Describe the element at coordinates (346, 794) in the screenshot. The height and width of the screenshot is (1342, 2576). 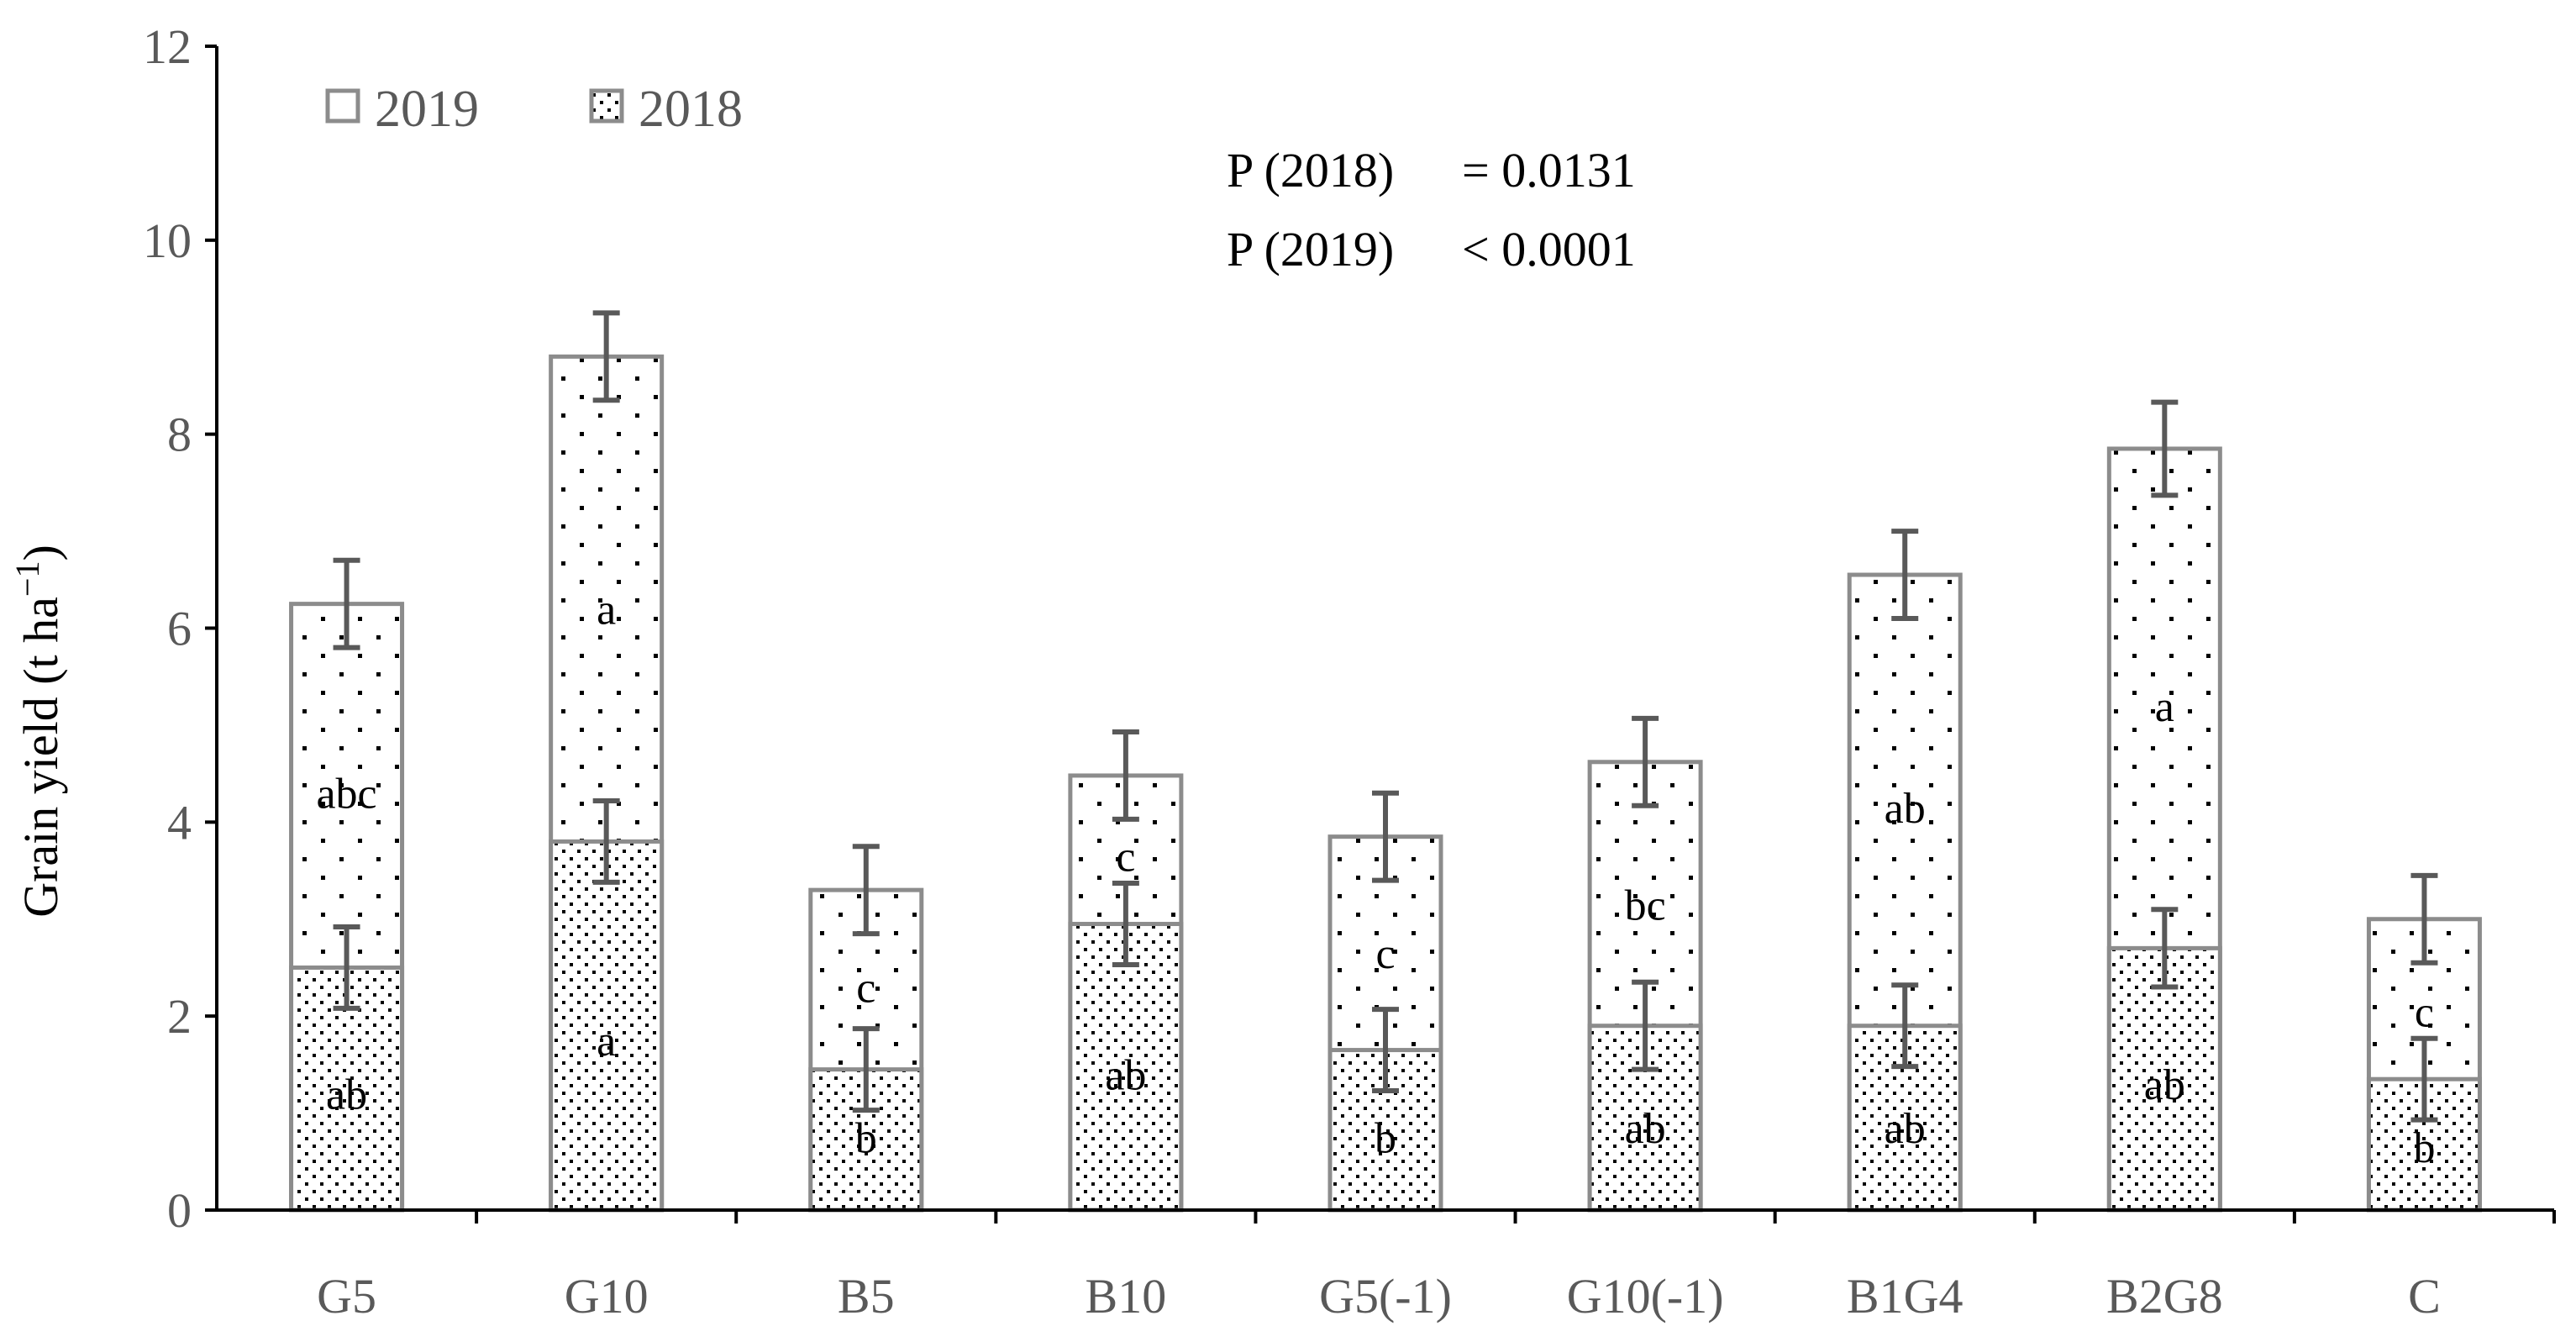
I see `sig-letter-2019-G5: abc` at that location.